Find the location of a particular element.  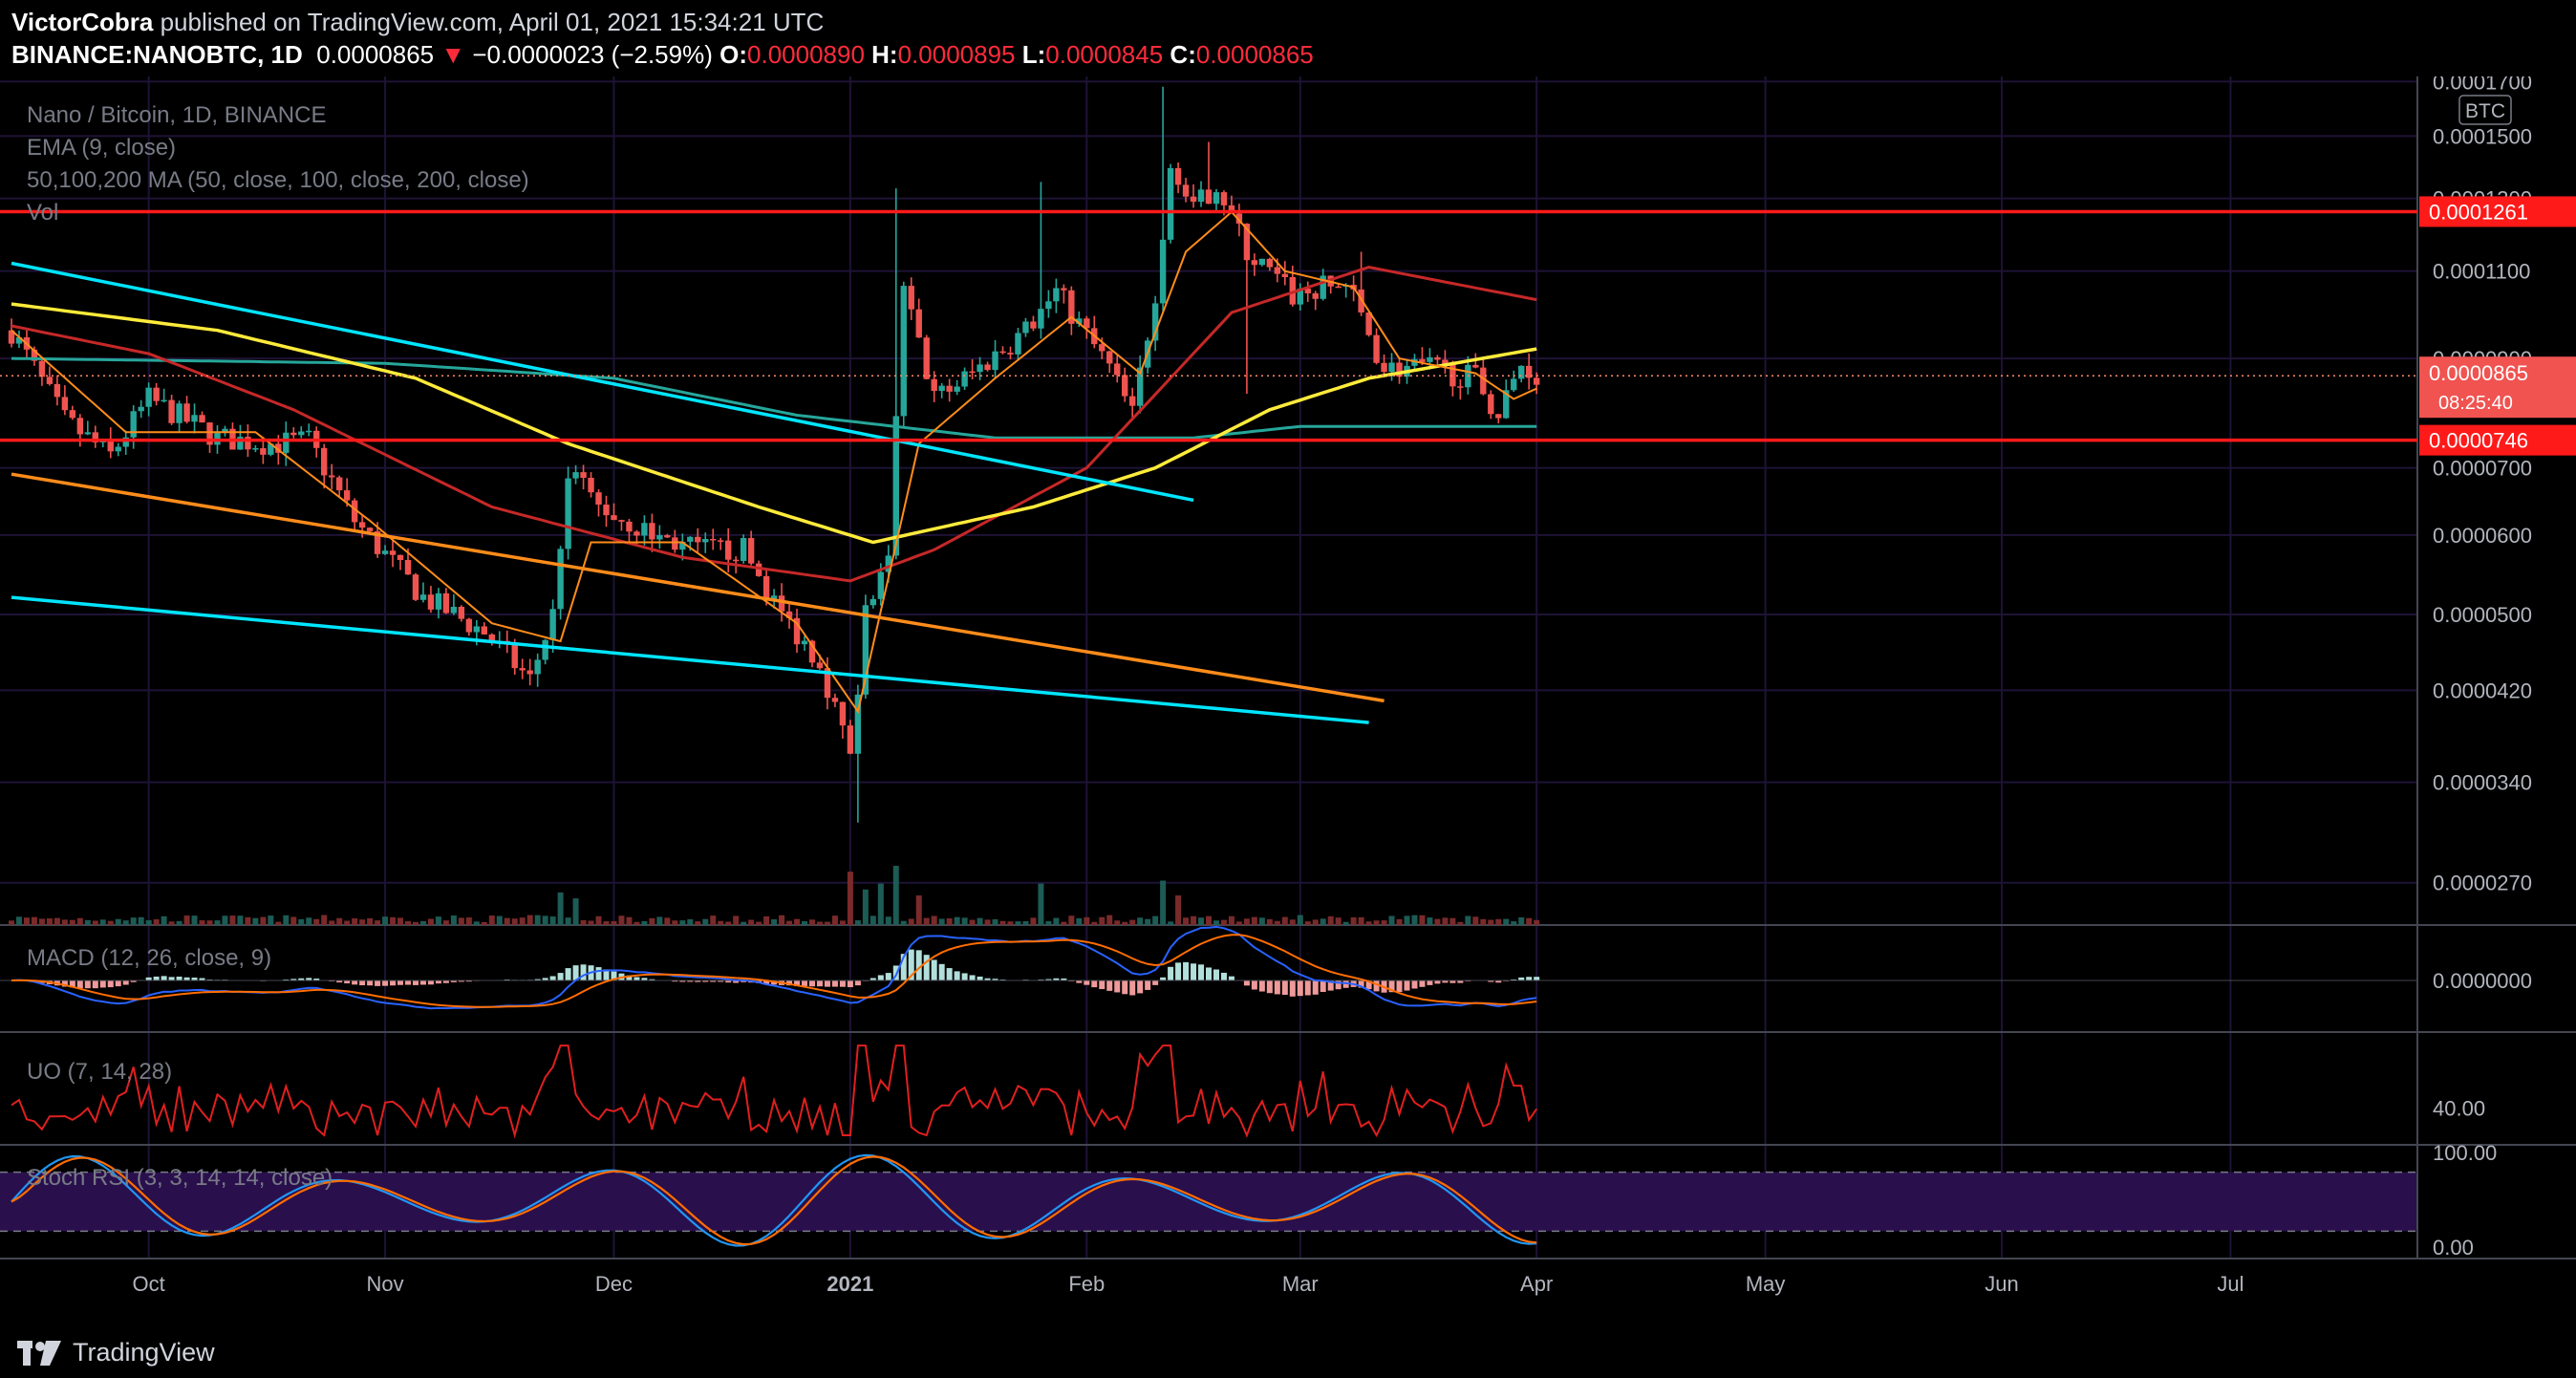

price-tick-label: 0.0000600 is located at coordinates (2482, 536).